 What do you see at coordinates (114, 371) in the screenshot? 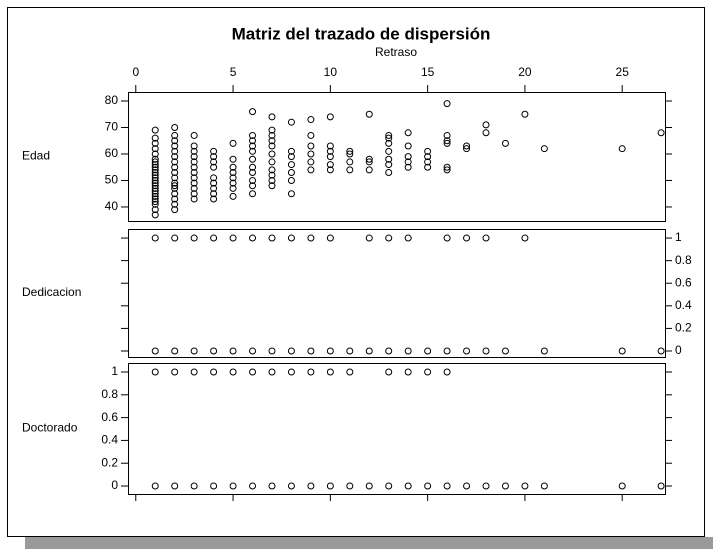
I see `y-tick-label: 1` at bounding box center [114, 371].